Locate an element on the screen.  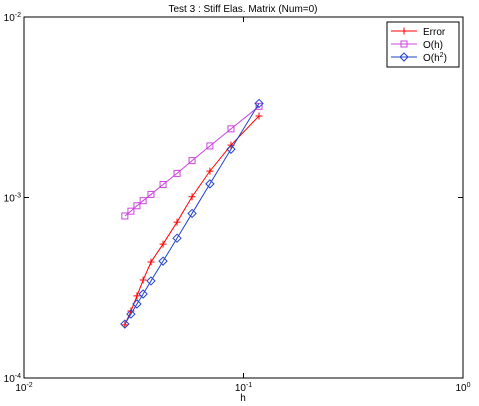
chart-title: Test 3 : Stiff Elas. Matrix (Num=0) is located at coordinates (242, 9).